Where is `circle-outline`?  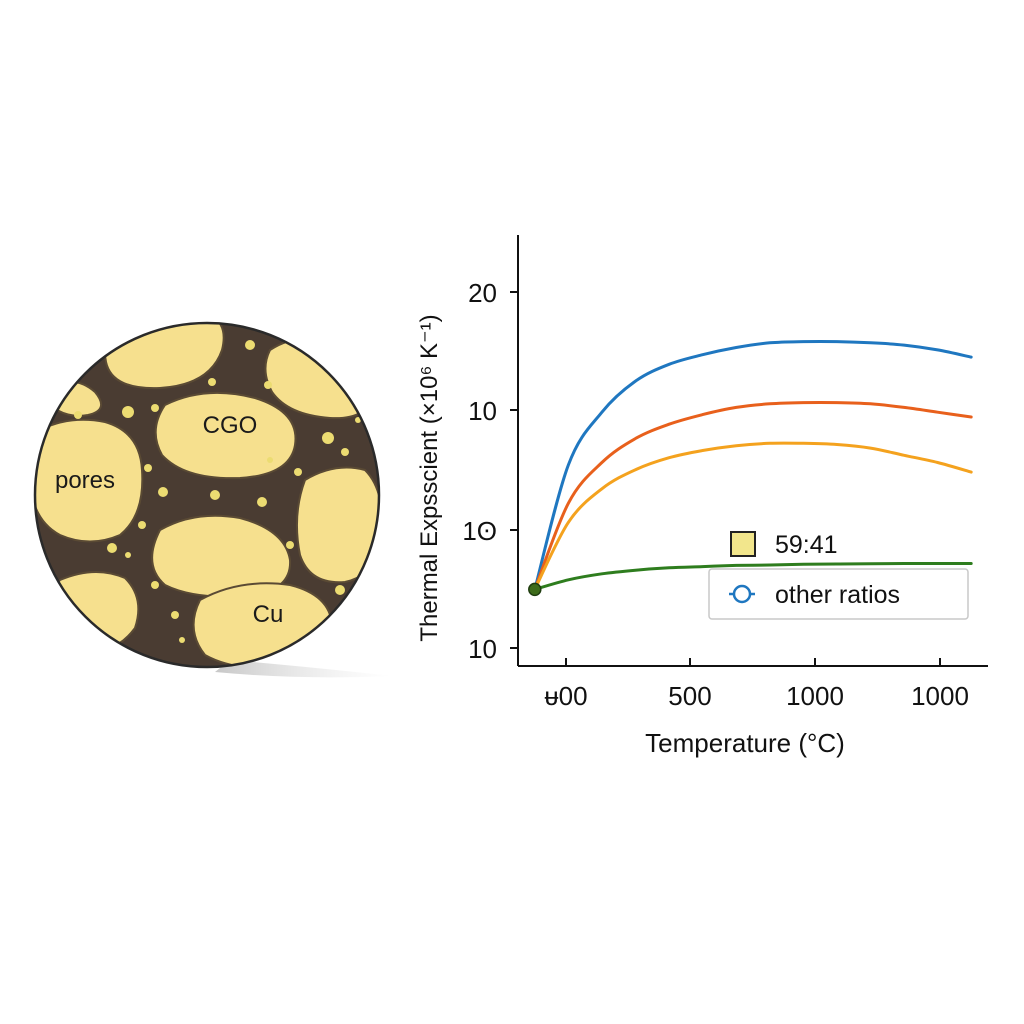 circle-outline is located at coordinates (207, 495).